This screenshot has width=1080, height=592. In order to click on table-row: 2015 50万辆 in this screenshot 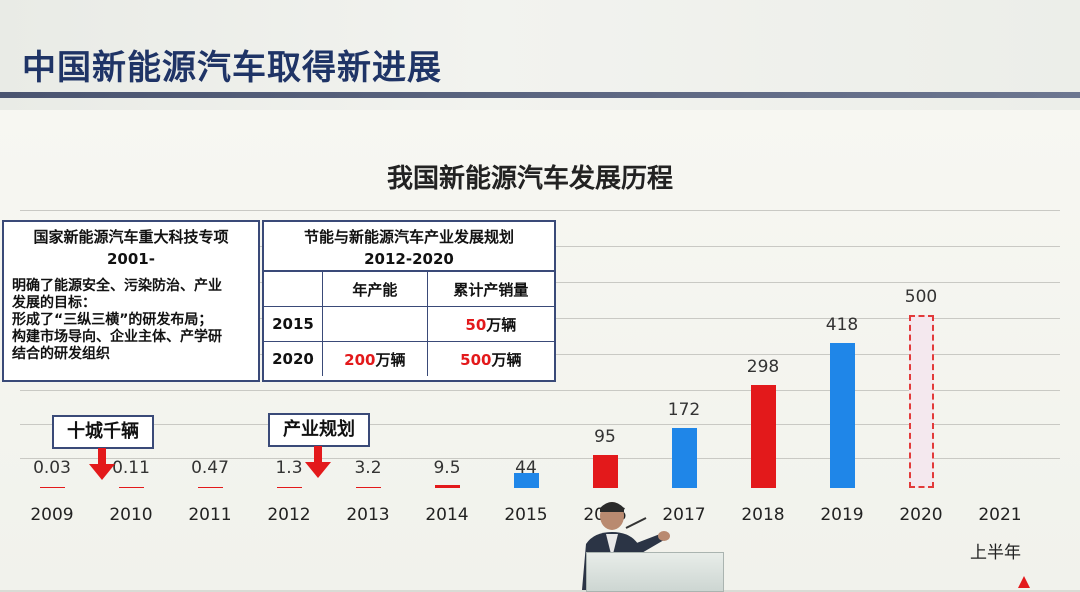, I will do `click(409, 324)`.